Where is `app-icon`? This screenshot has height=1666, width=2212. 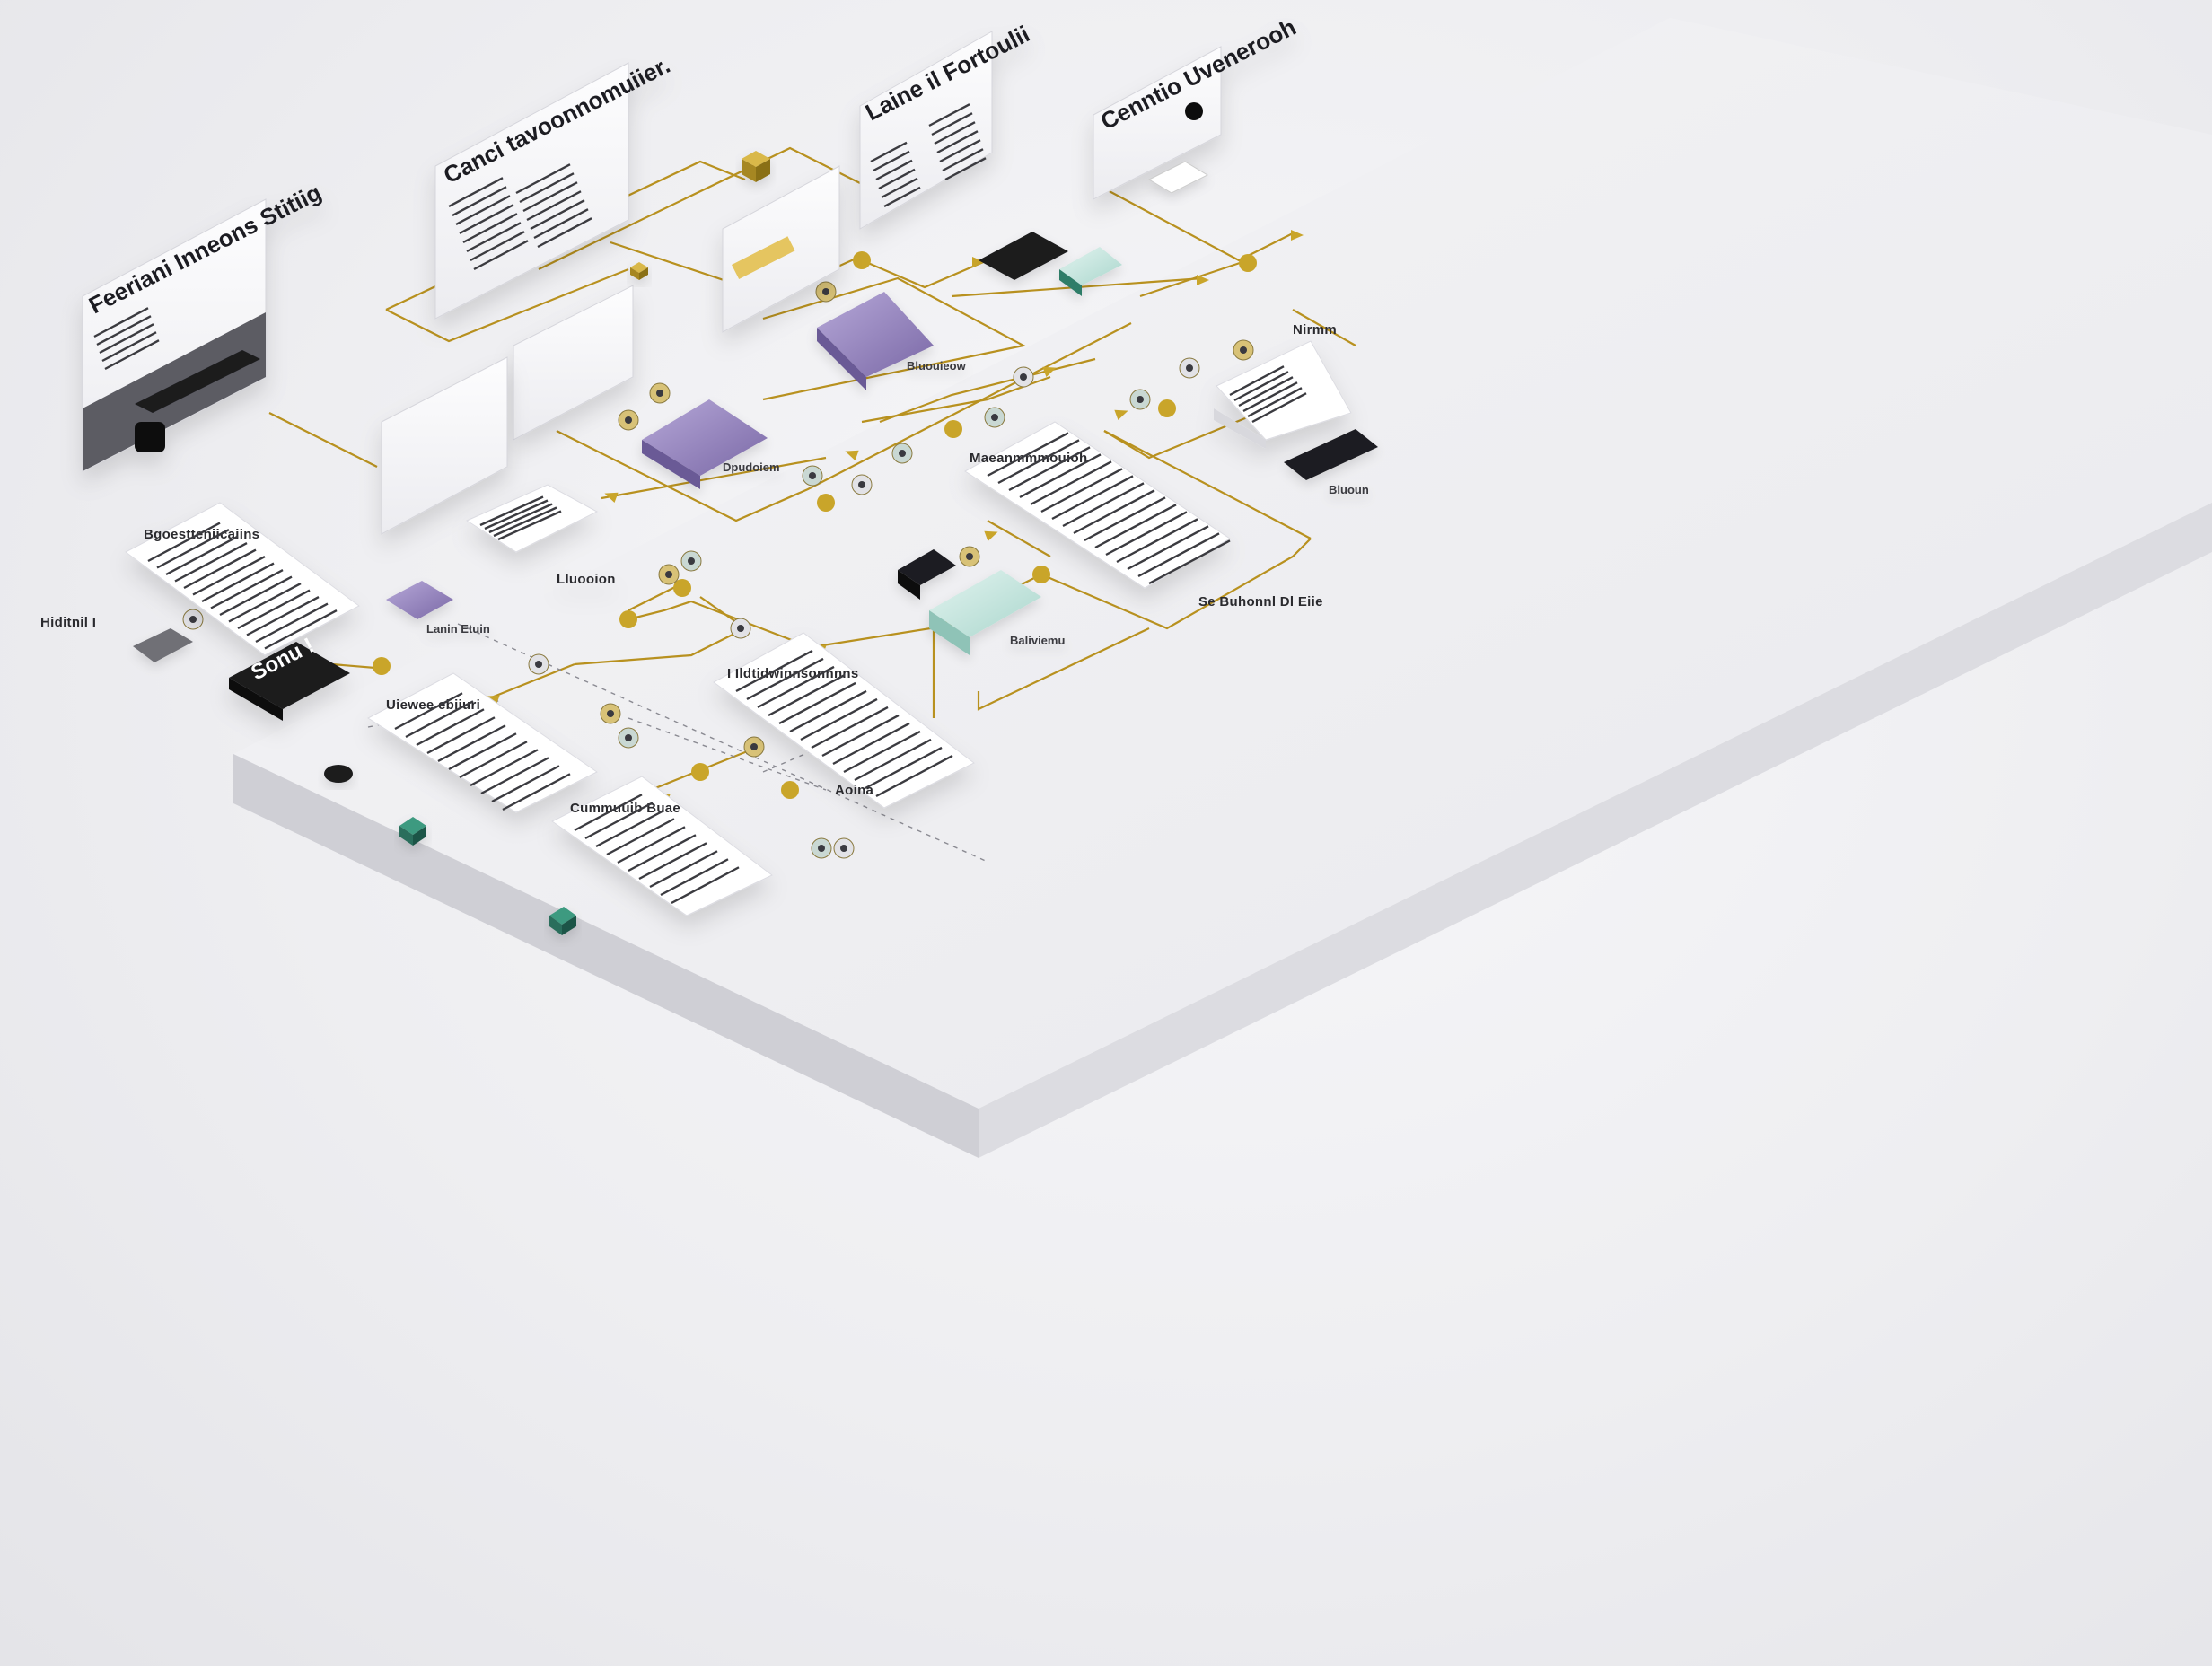 app-icon is located at coordinates (150, 437).